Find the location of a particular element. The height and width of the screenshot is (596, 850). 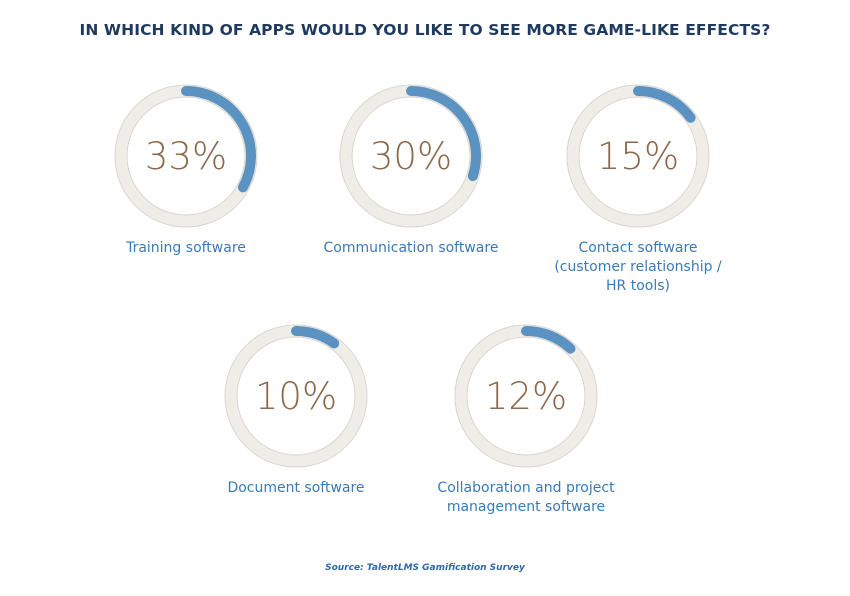

gauge-category-label-line: Training software is located at coordinates (186, 248).